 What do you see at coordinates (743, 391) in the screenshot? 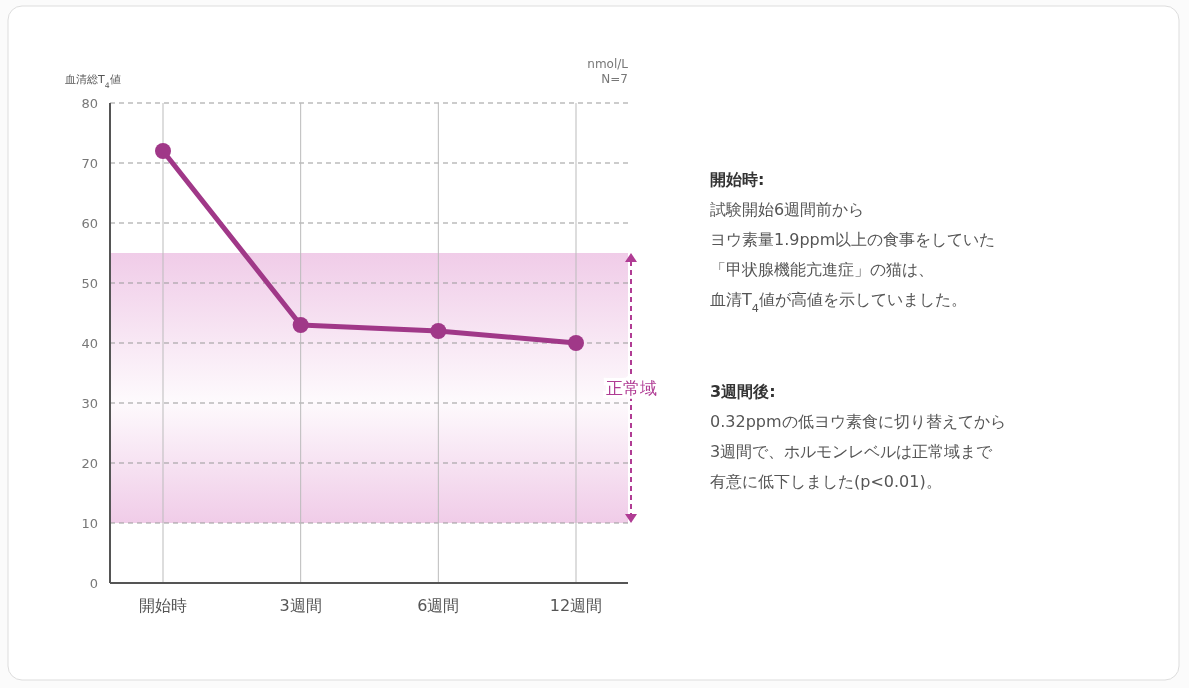
I see `text: 3週間後:` at bounding box center [743, 391].